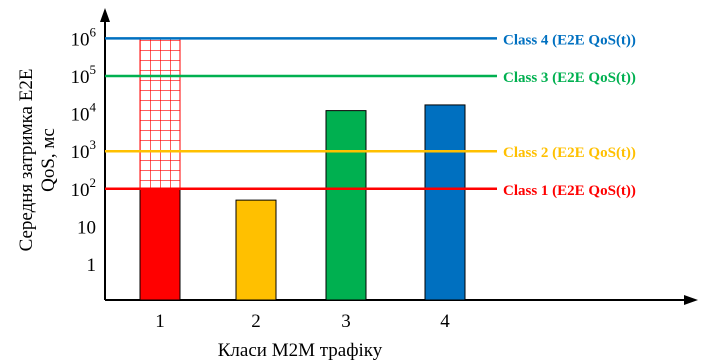  What do you see at coordinates (569, 191) in the screenshot?
I see `threshold-label-4: Class 1 (E2E QoS(t))` at bounding box center [569, 191].